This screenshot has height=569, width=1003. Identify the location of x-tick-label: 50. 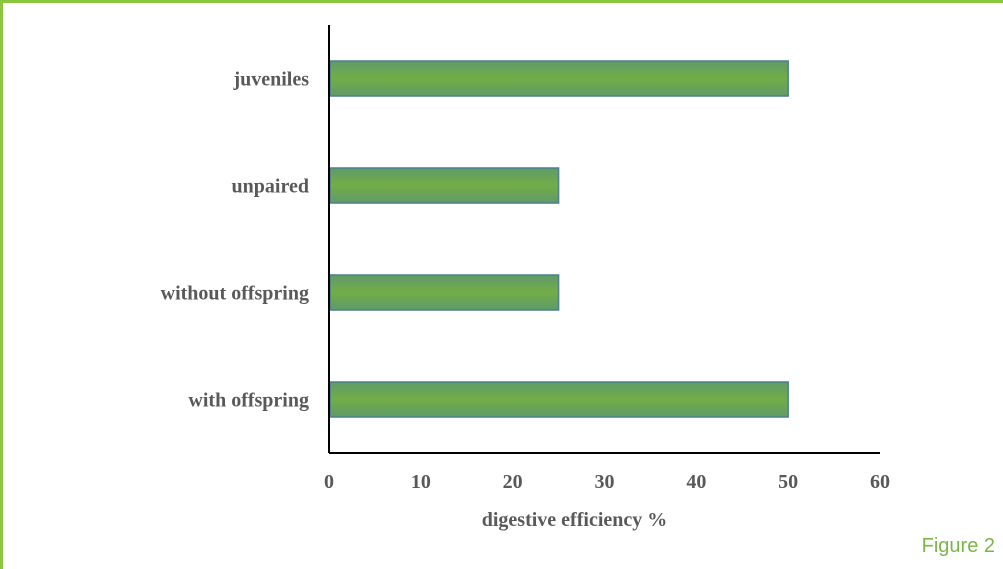
(788, 482).